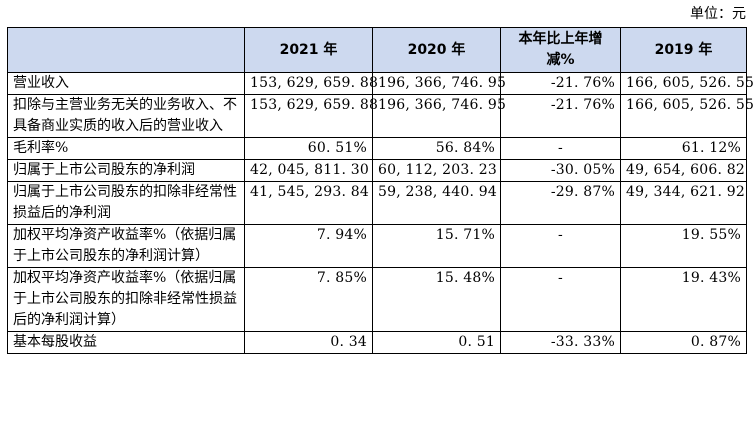 This screenshot has width=756, height=447. I want to click on value-change: -29. 87%, so click(560, 203).